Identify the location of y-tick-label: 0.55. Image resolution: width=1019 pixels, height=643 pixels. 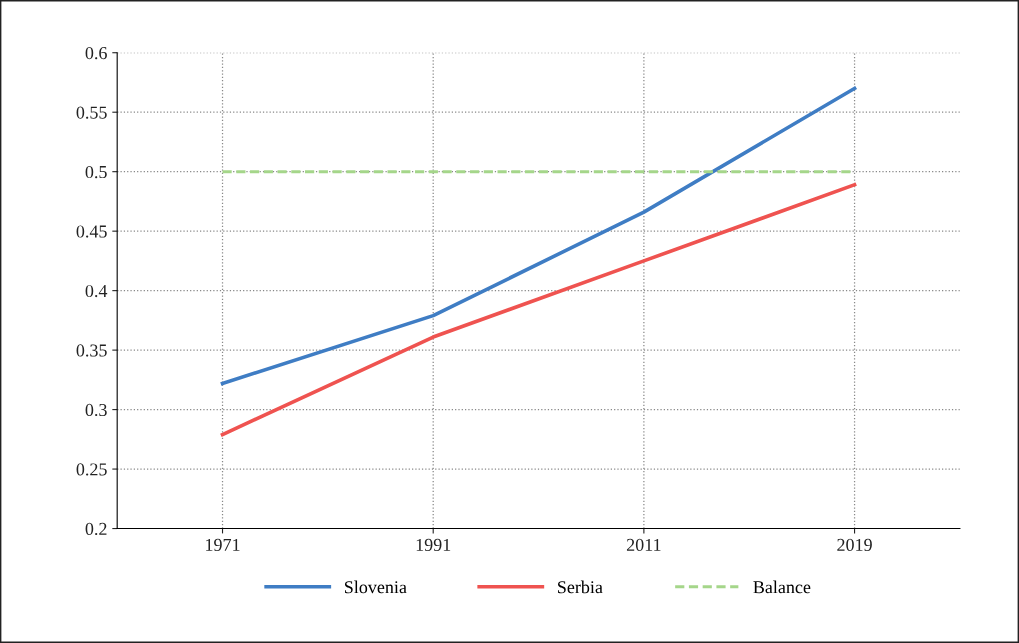
(91, 112).